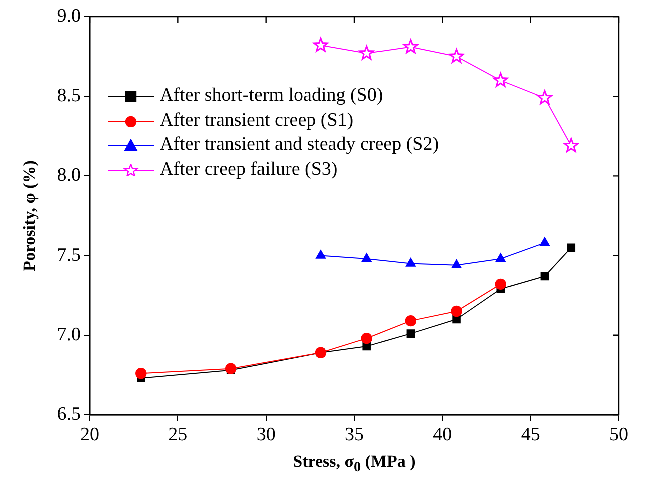 This screenshot has width=648, height=484. What do you see at coordinates (354, 435) in the screenshot?
I see `x-tick-label: 35` at bounding box center [354, 435].